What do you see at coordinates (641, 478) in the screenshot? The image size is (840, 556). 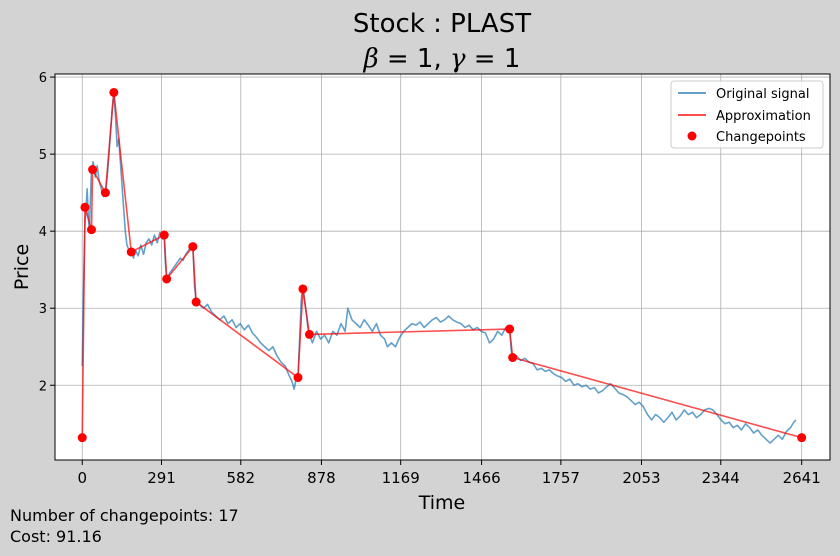 I see `x-tick-label: 2053` at bounding box center [641, 478].